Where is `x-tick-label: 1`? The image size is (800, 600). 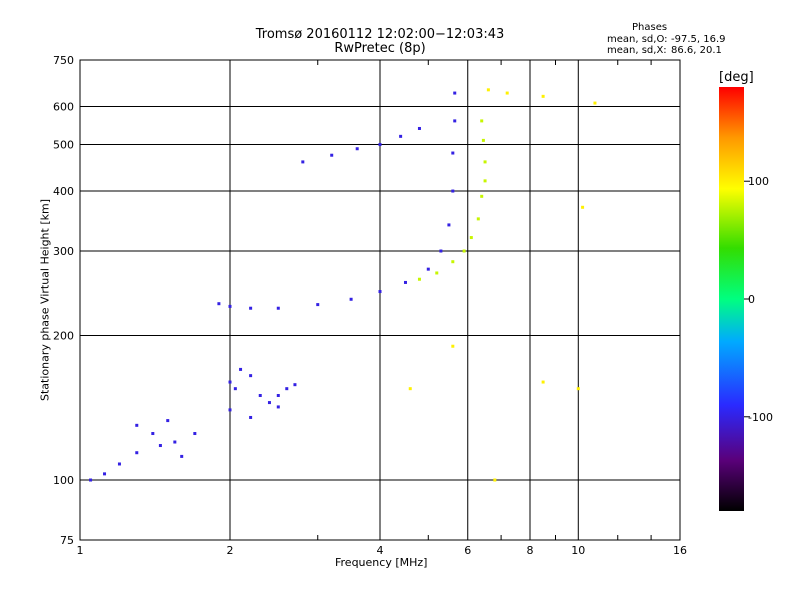 x-tick-label: 1 is located at coordinates (80, 550).